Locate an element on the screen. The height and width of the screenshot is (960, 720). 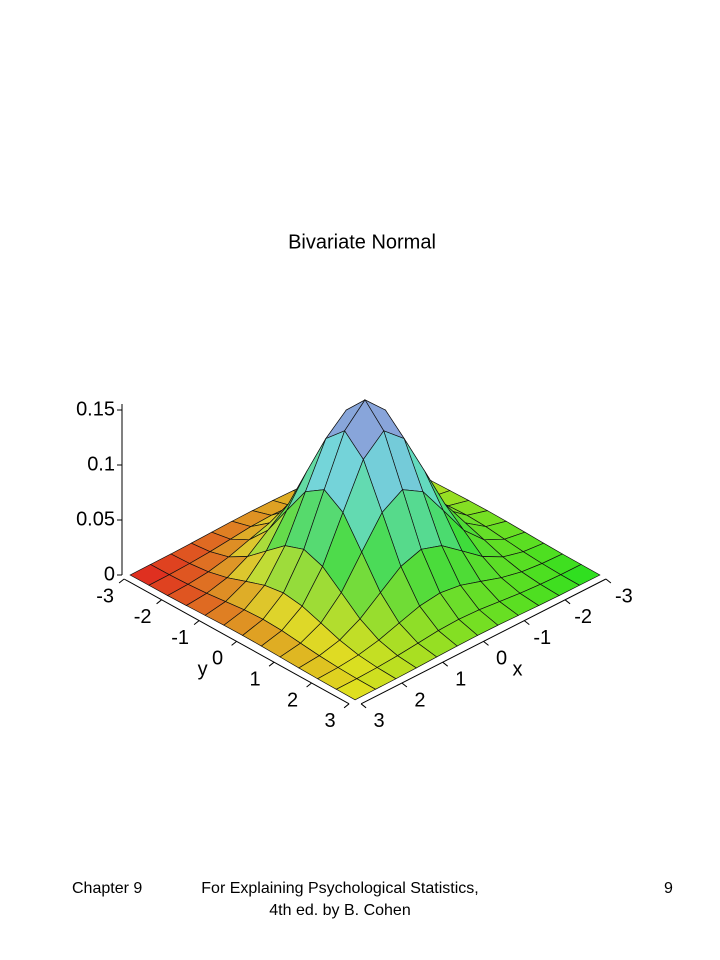
x-tick-label: -3 is located at coordinates (624, 596).